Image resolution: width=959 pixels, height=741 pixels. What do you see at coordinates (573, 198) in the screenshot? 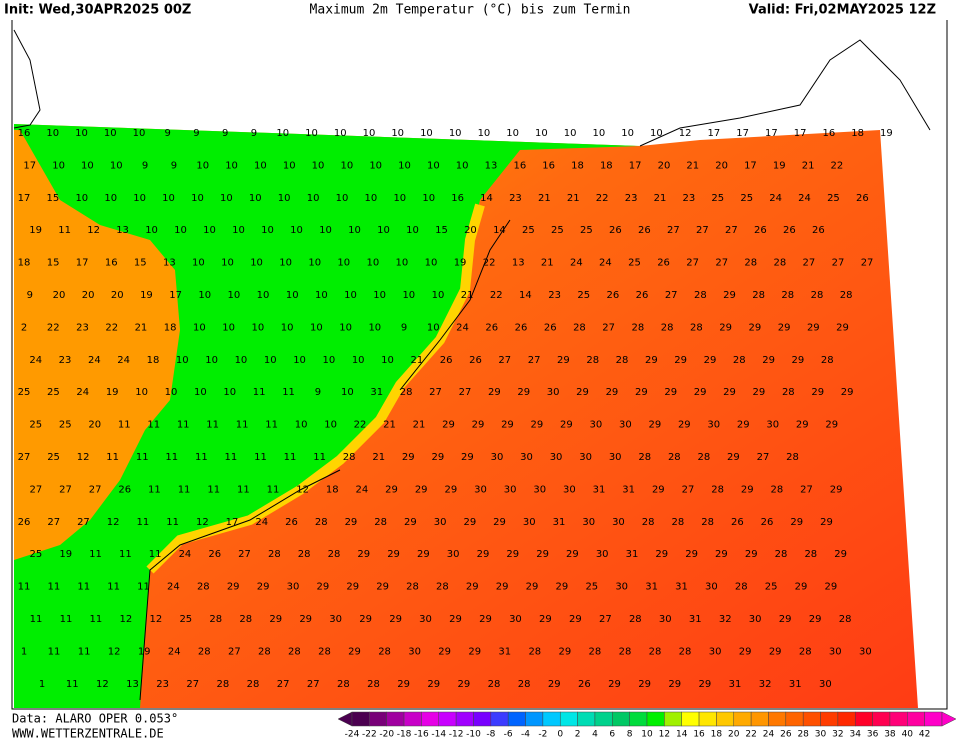
I see `temperature-value: 21` at bounding box center [573, 198].